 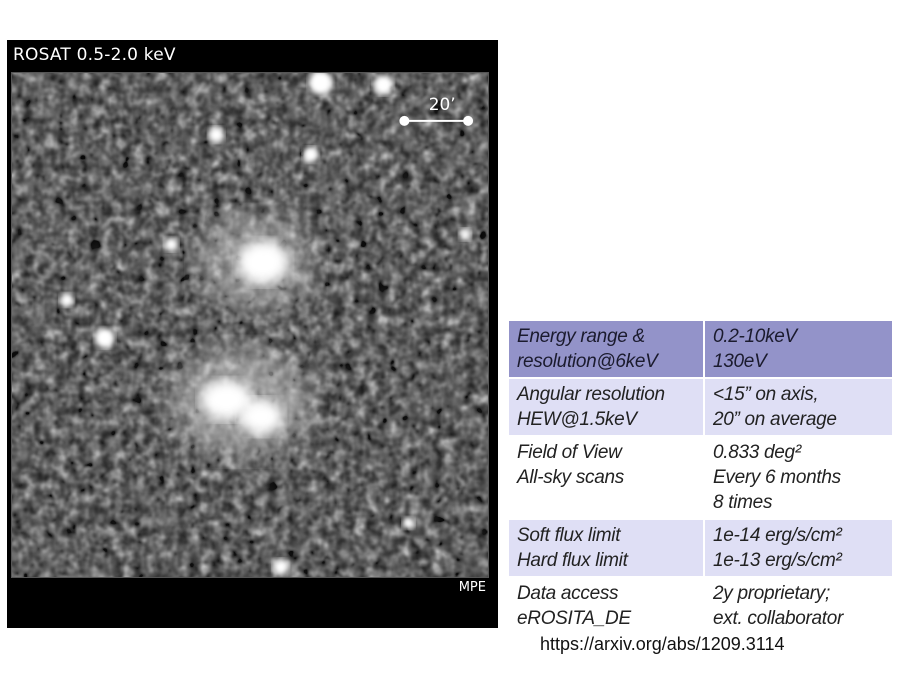 What do you see at coordinates (572, 560) in the screenshot?
I see `parameter-line: Hard flux limit` at bounding box center [572, 560].